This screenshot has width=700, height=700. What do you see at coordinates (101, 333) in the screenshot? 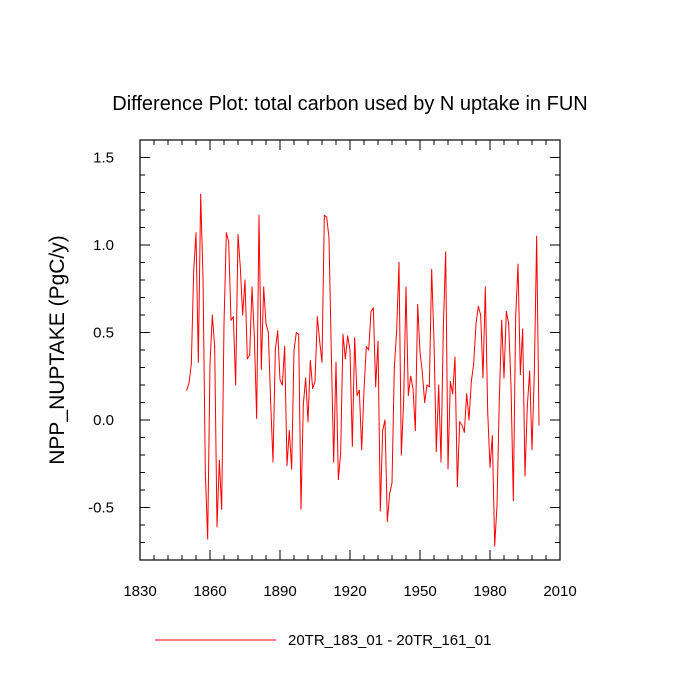
I see `y-axis-tick-labels: -0.5 0.0 0.5 1.0 1.5` at bounding box center [101, 333].